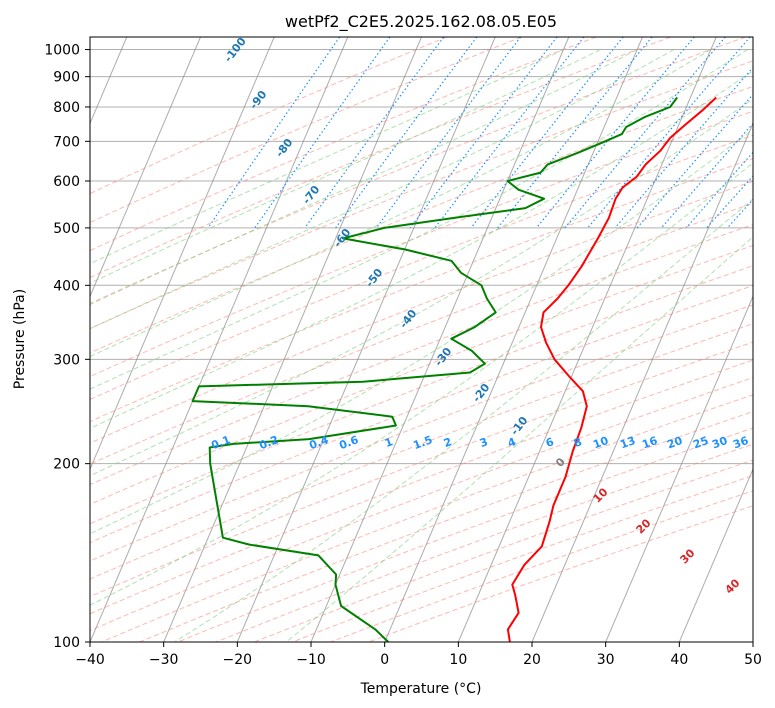  I want to click on x-tick-label: −40, so click(90, 660).